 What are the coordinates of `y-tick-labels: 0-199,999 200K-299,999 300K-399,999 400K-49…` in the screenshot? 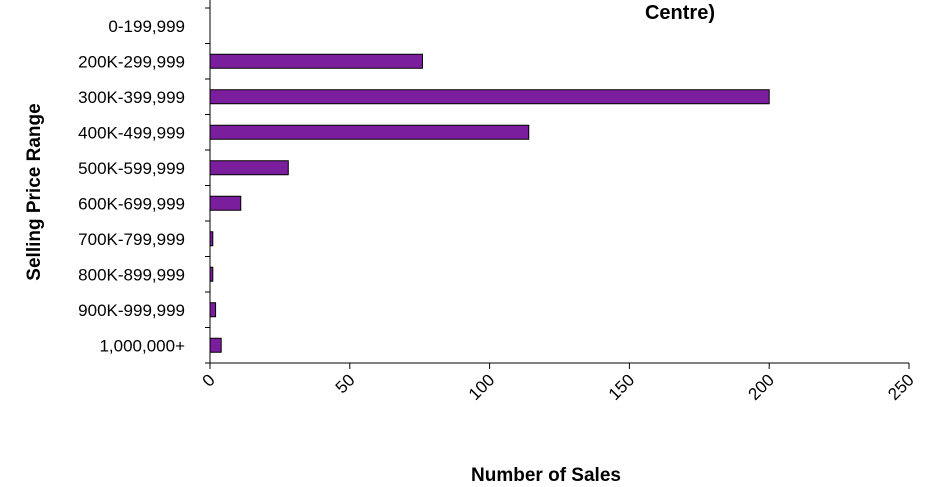 It's located at (131, 186).